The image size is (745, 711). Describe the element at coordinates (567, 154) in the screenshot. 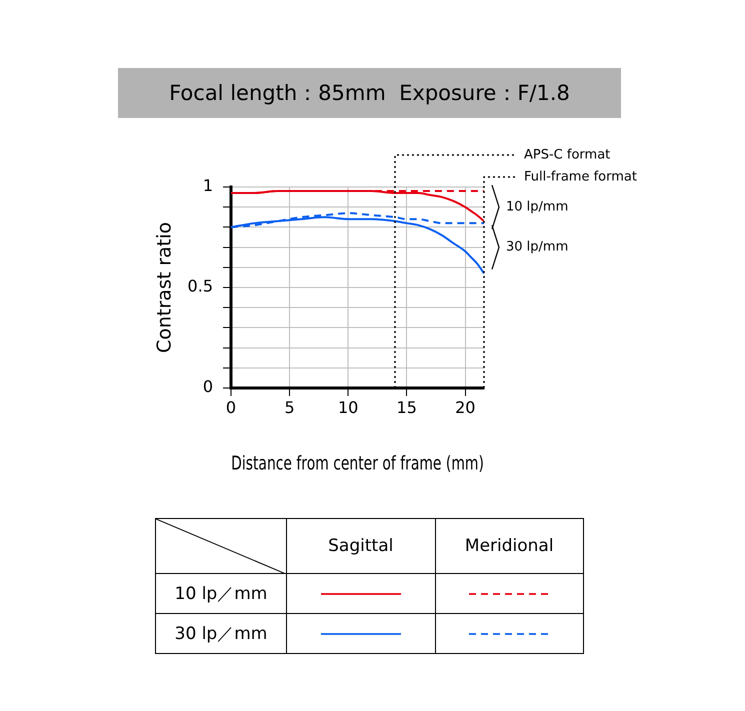

I see `ref-line-label: APS-C format` at that location.